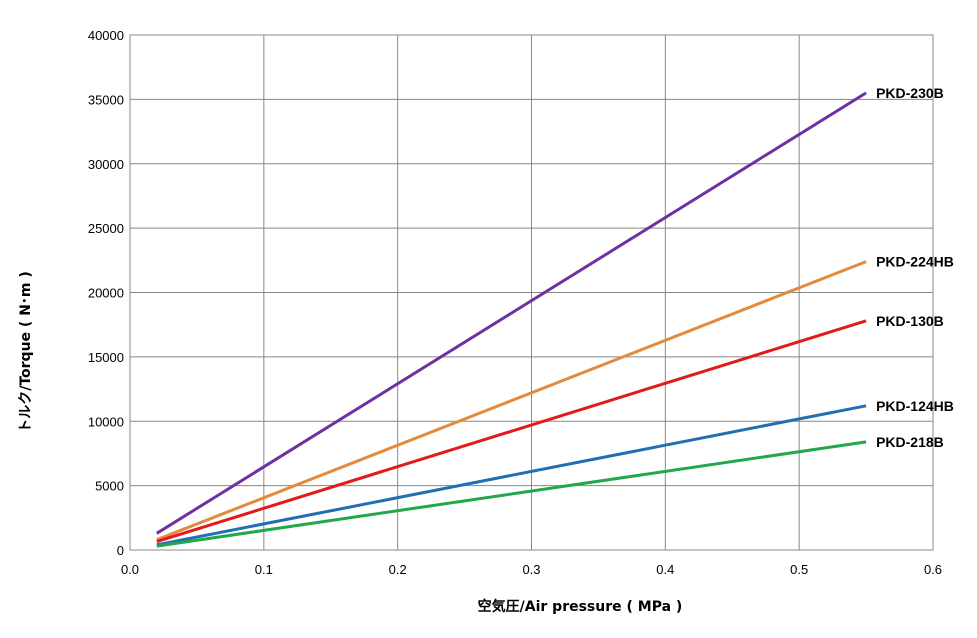  I want to click on y-tick-label: 15000, so click(106, 357).